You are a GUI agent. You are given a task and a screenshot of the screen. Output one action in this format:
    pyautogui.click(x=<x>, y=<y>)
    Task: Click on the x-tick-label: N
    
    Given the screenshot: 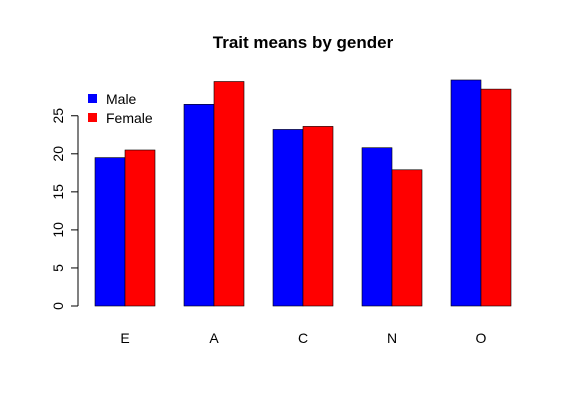 What is the action you would take?
    pyautogui.click(x=392, y=338)
    